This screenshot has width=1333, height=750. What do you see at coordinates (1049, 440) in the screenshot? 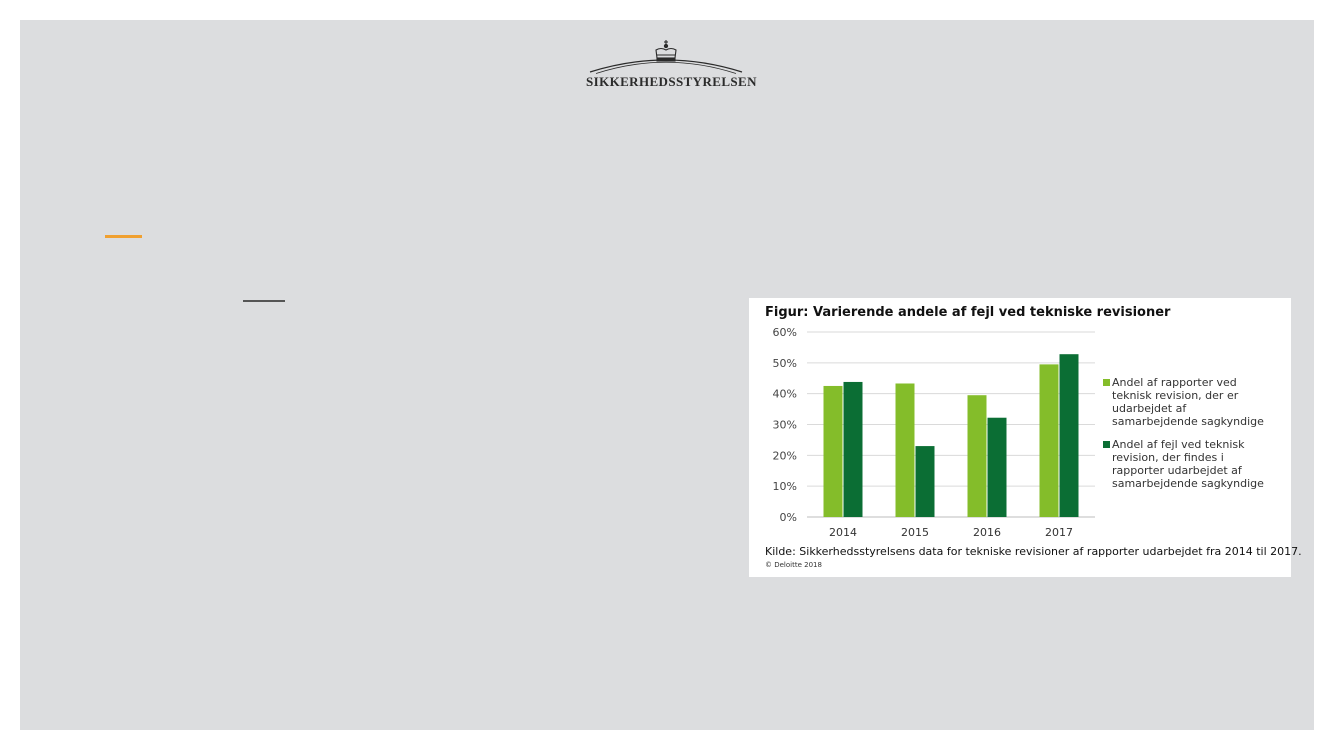
I see `bar-light-2017` at bounding box center [1049, 440].